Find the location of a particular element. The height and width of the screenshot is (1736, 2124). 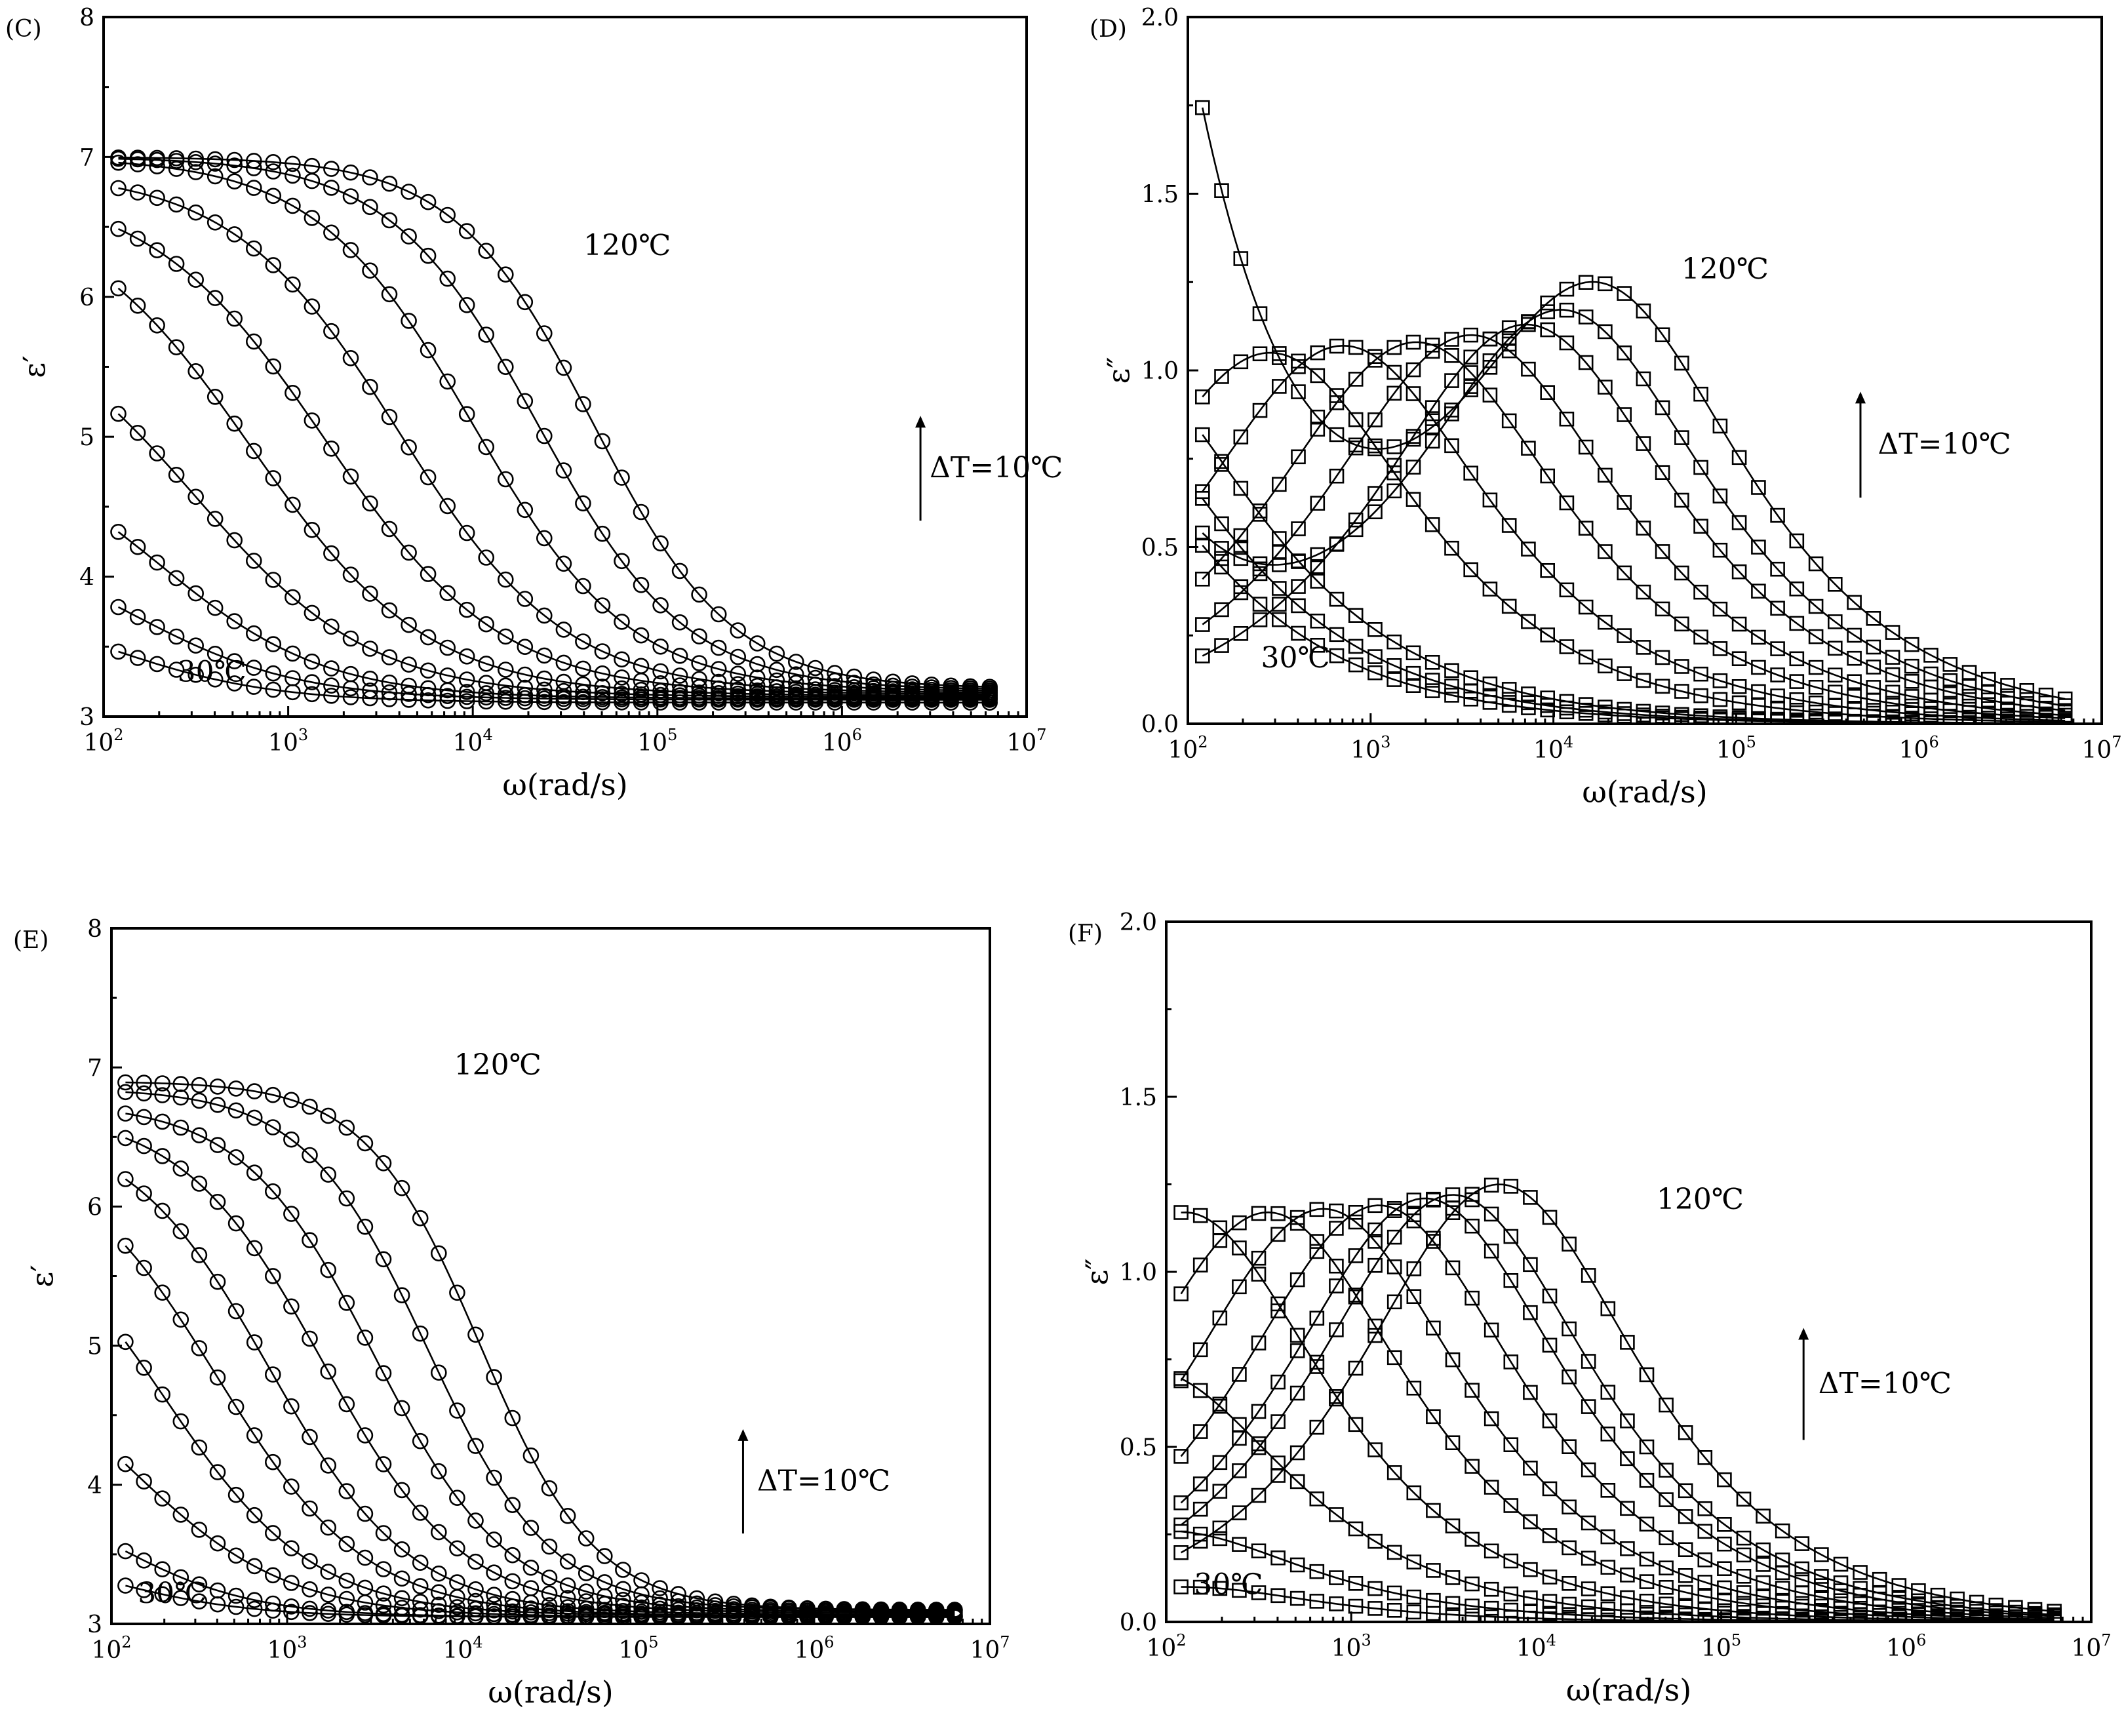

annotation-bottom-temp: 30℃ is located at coordinates (172, 1593).